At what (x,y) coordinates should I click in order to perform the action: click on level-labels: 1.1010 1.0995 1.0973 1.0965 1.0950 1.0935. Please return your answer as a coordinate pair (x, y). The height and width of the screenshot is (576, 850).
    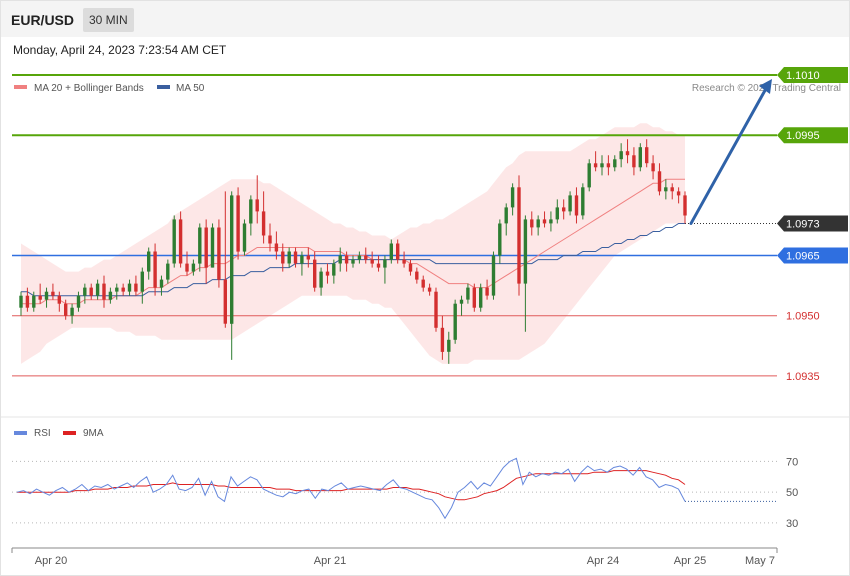
    Looking at the image, I should click on (812, 225).